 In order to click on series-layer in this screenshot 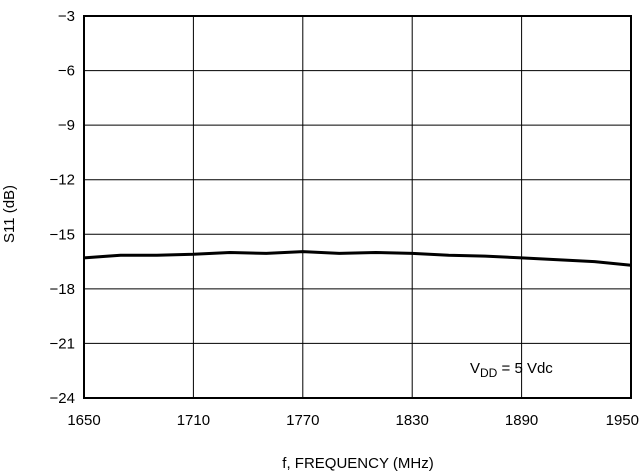, I will do `click(357, 258)`.